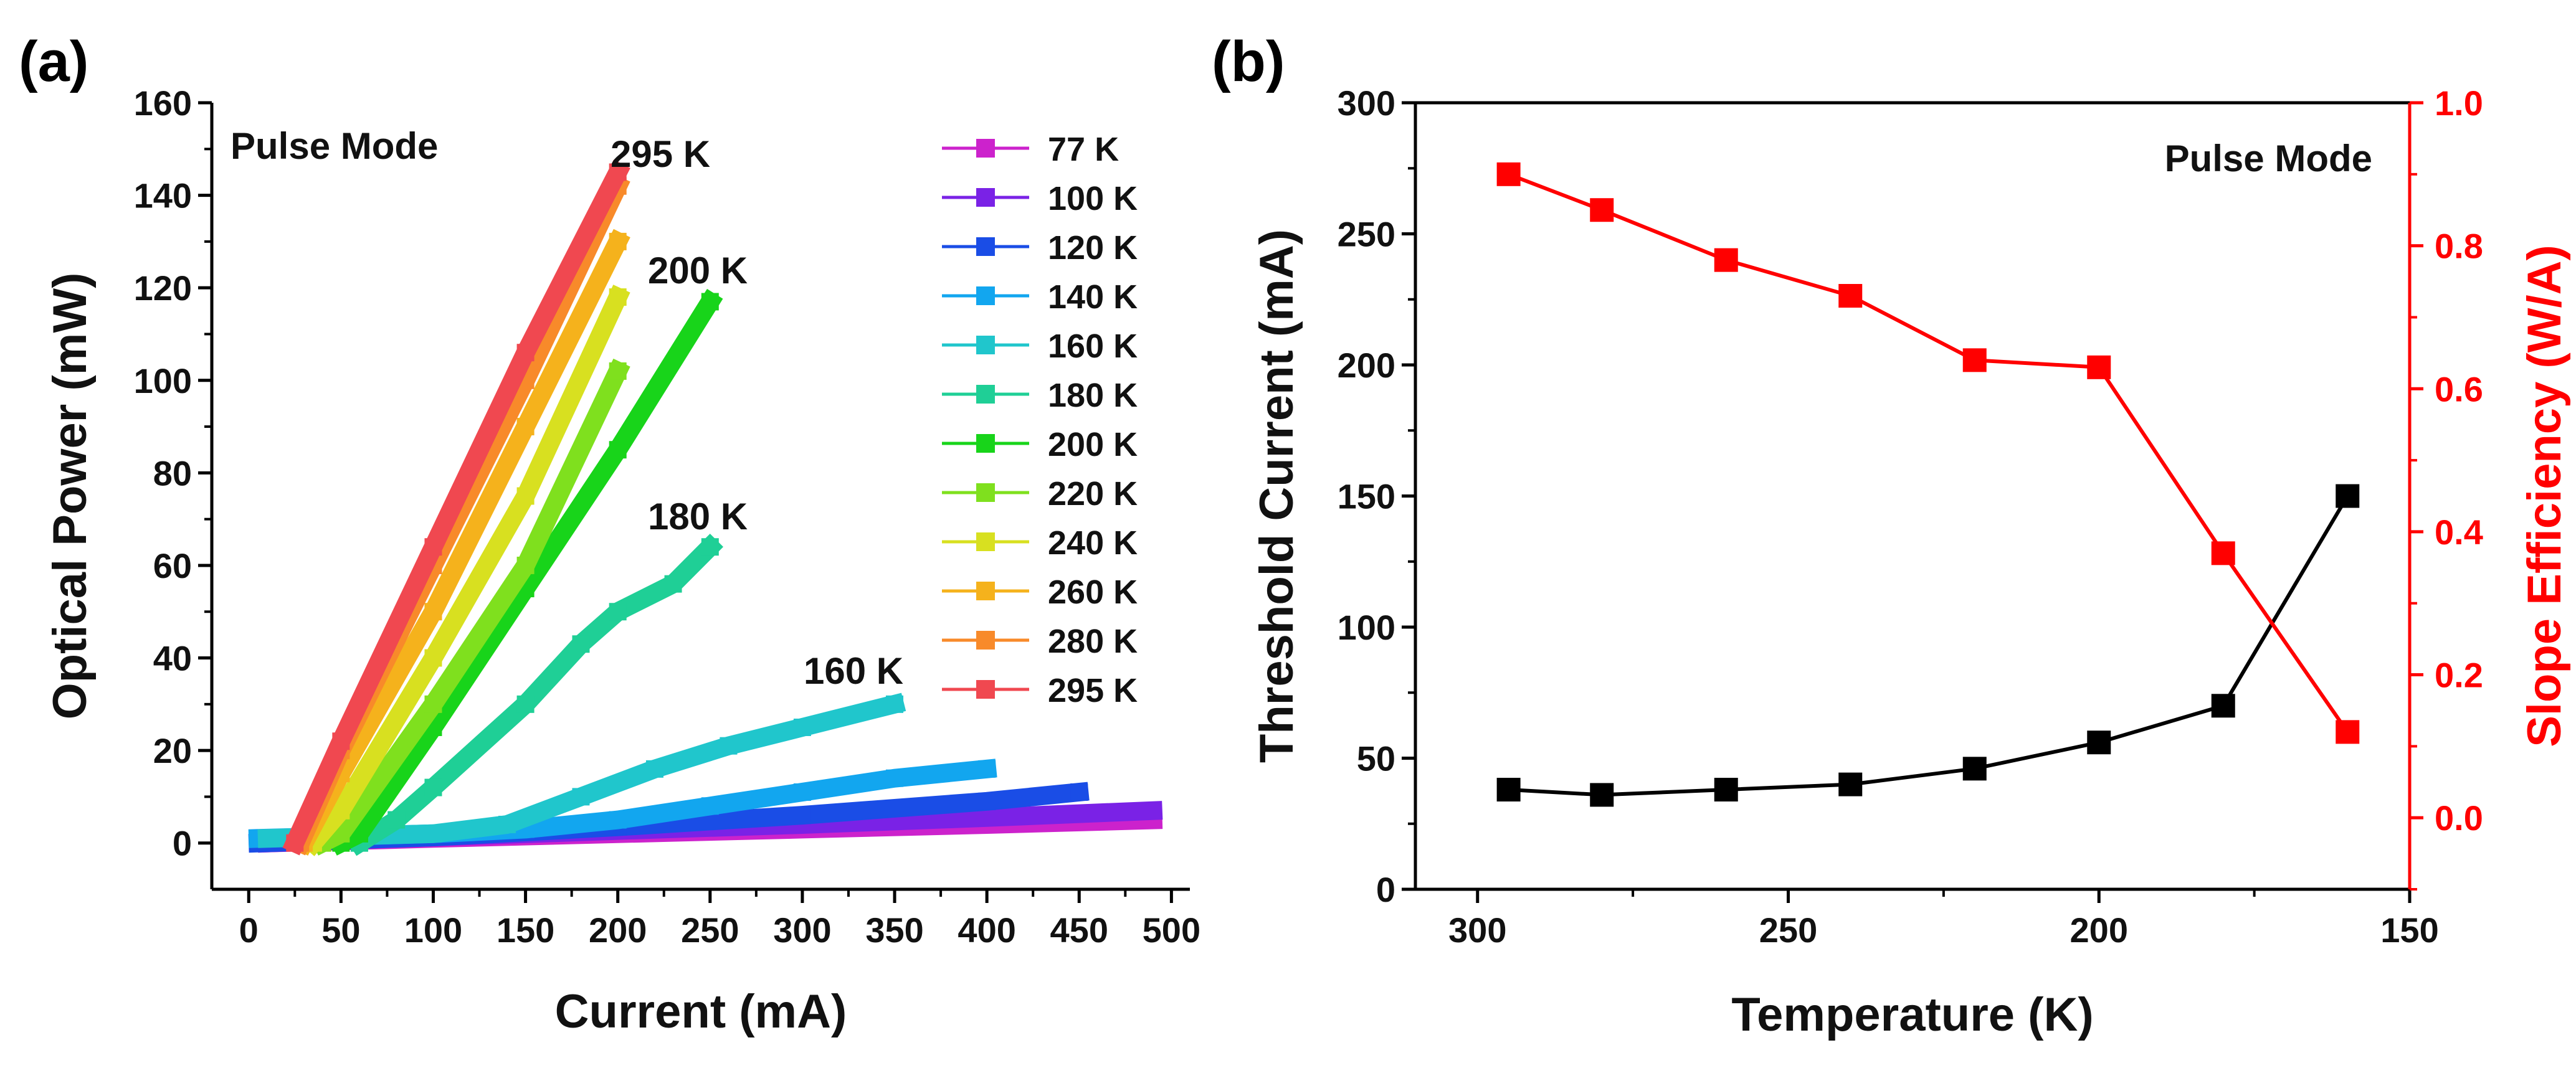  Describe the element at coordinates (53, 61) in the screenshot. I see `panel-label-a: (a)` at that location.